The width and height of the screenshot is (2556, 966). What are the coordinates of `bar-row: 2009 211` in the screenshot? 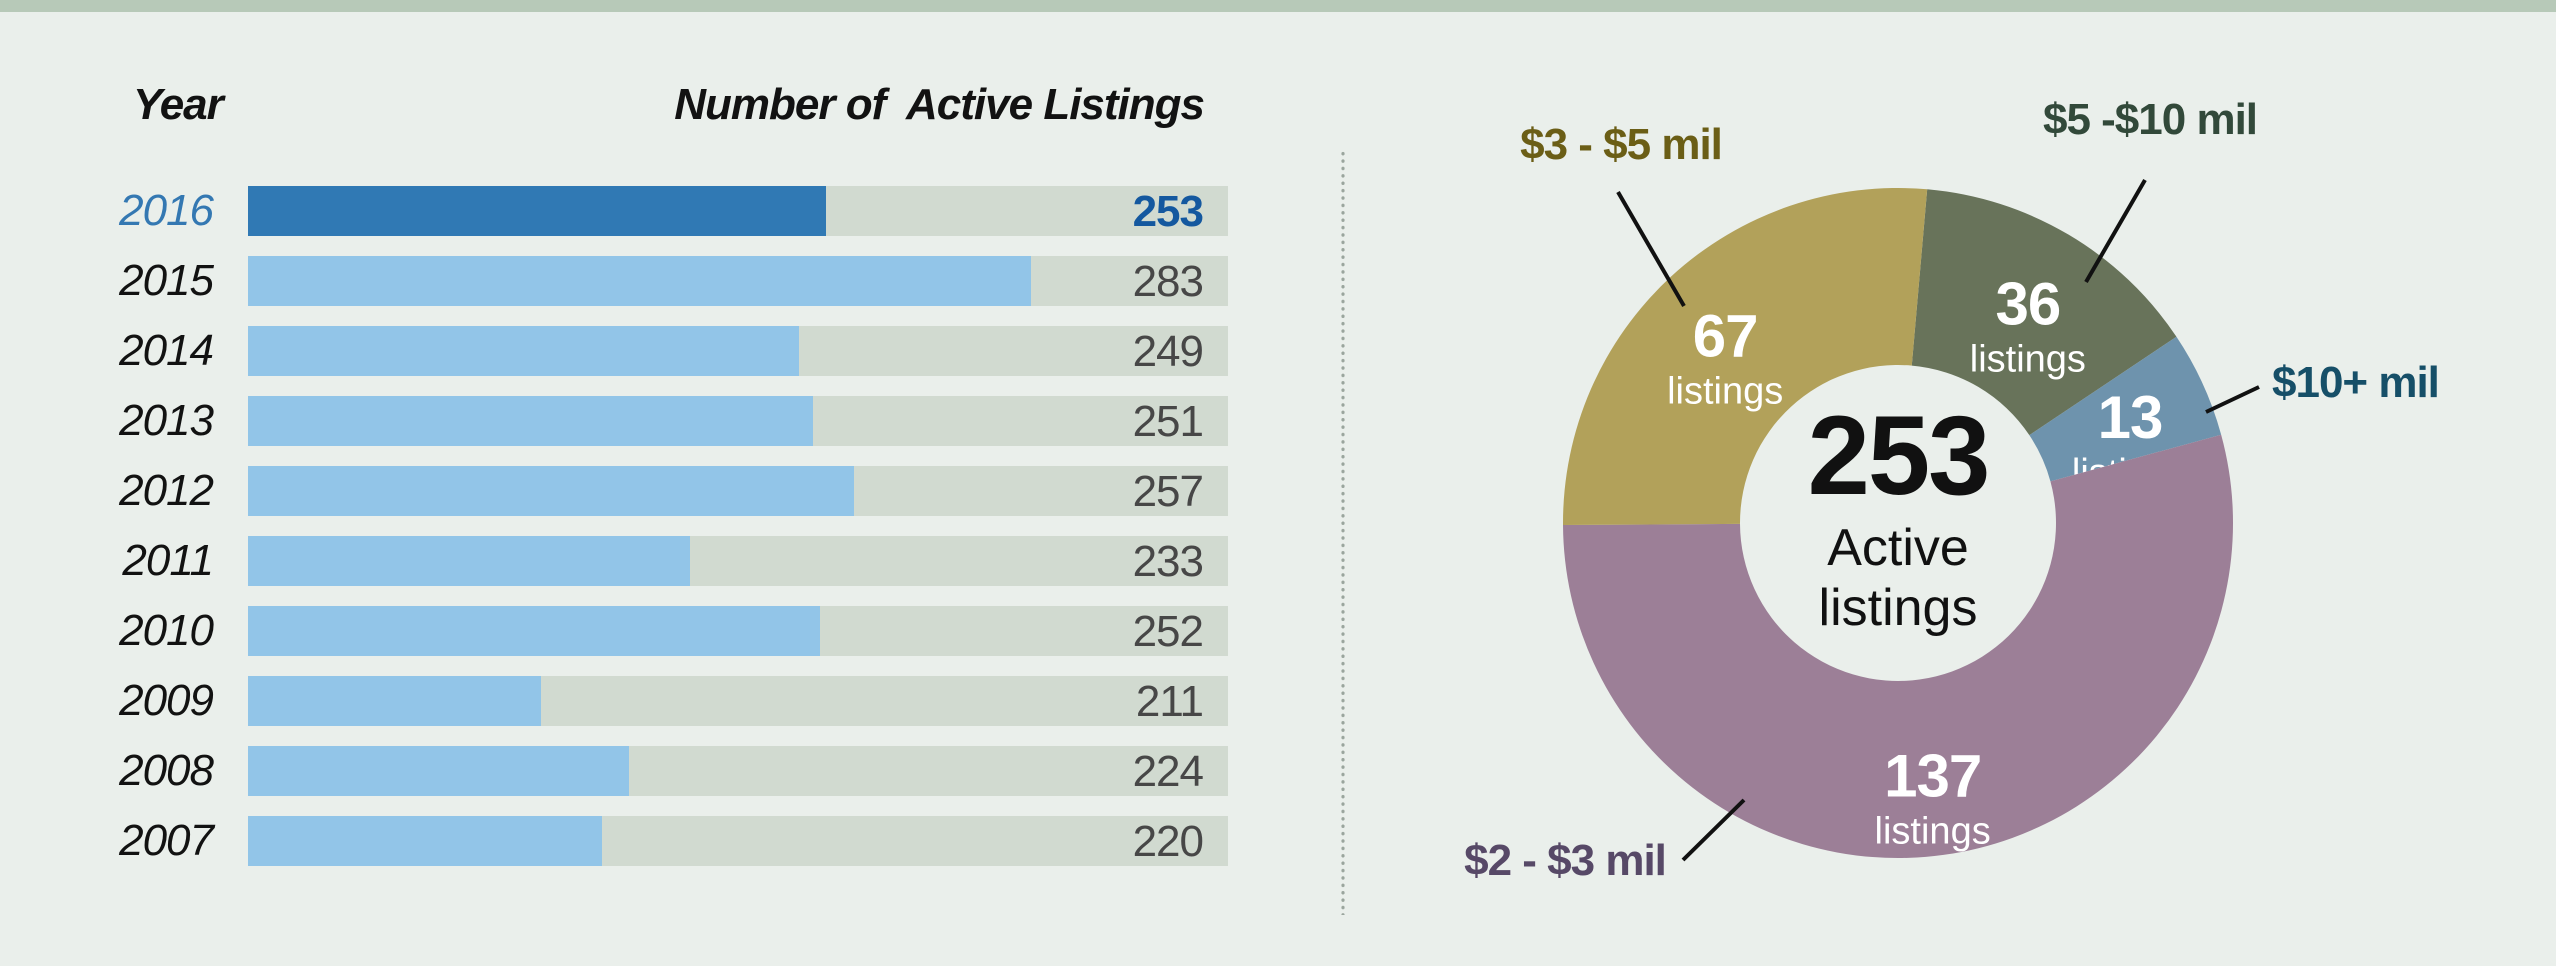 It's located at (1278, 701).